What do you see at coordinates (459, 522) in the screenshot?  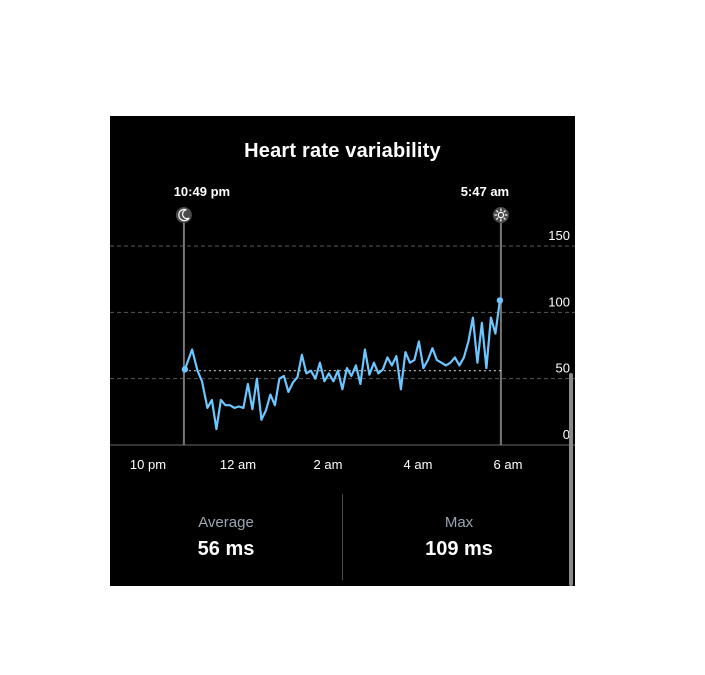 I see `max-label: Max` at bounding box center [459, 522].